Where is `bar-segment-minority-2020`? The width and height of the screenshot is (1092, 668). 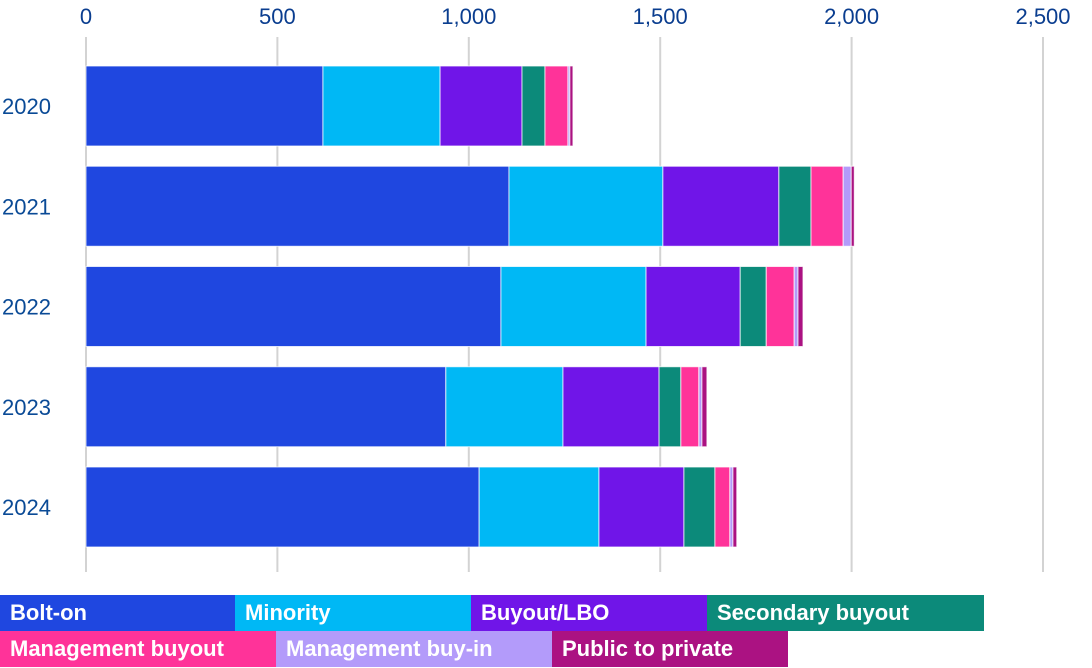
bar-segment-minority-2020 is located at coordinates (381, 106).